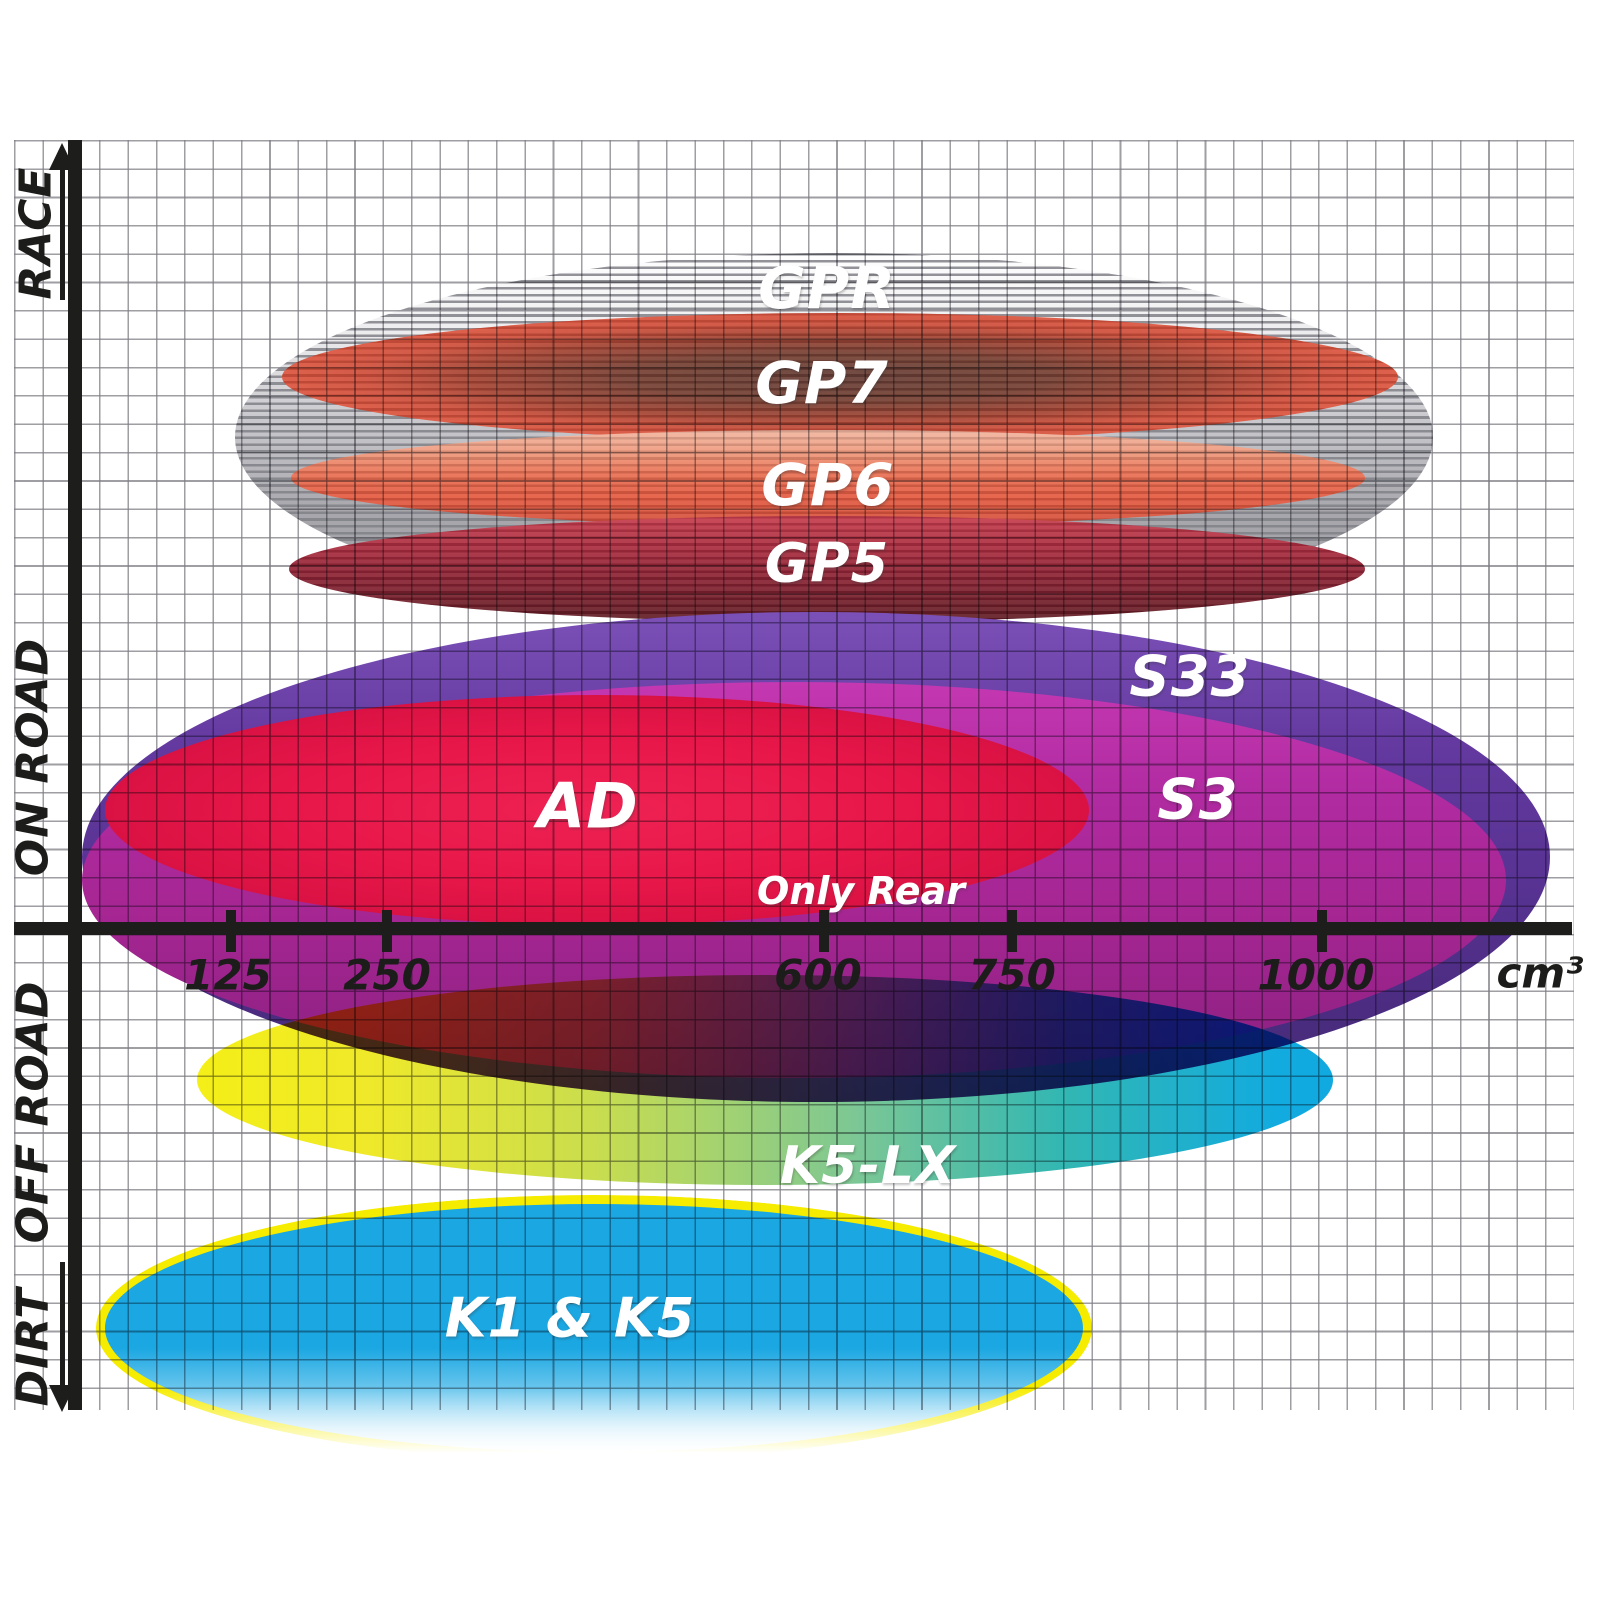 The image size is (1600, 1600). I want to click on only-rear-label: Only Rear, so click(861, 891).